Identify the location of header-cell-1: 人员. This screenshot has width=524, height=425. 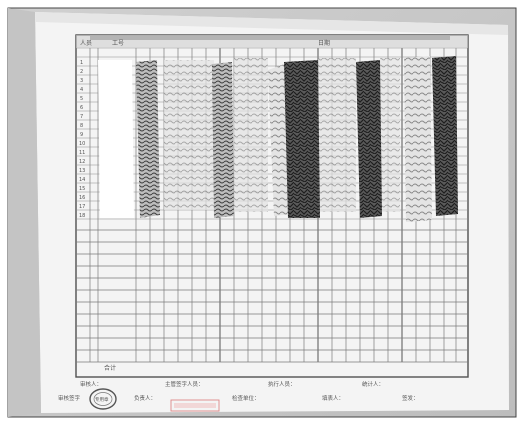
(86, 43).